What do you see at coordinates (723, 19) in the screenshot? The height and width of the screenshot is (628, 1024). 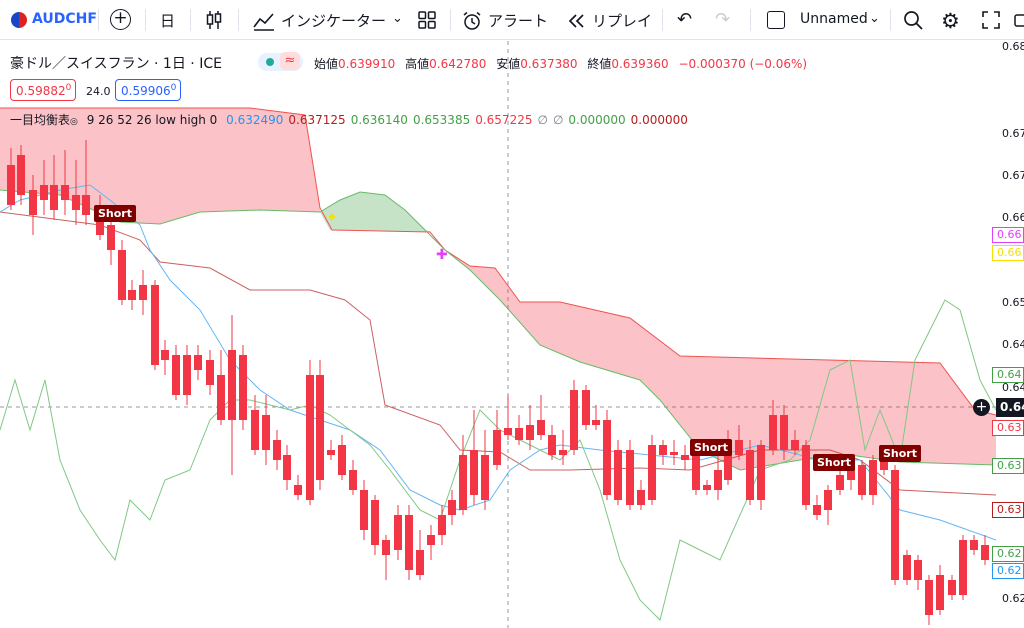 I see `redo-icon: ↷` at bounding box center [723, 19].